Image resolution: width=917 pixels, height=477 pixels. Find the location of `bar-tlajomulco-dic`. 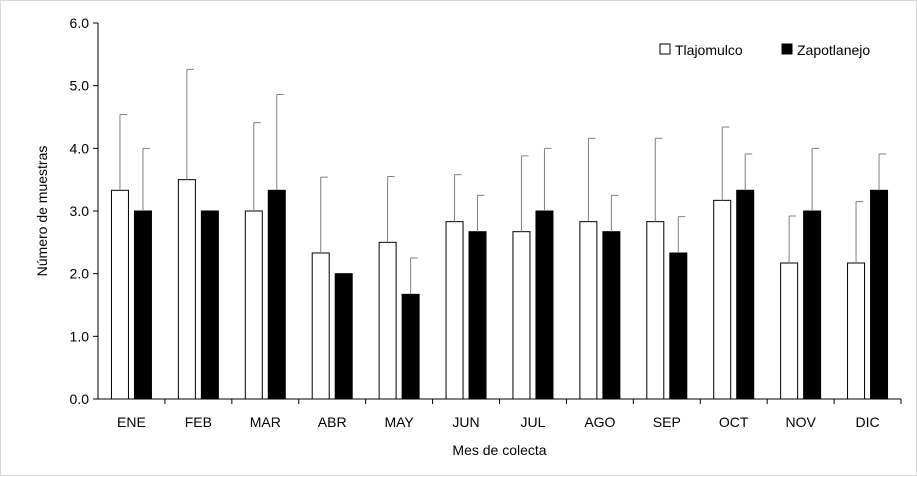

bar-tlajomulco-dic is located at coordinates (856, 331).